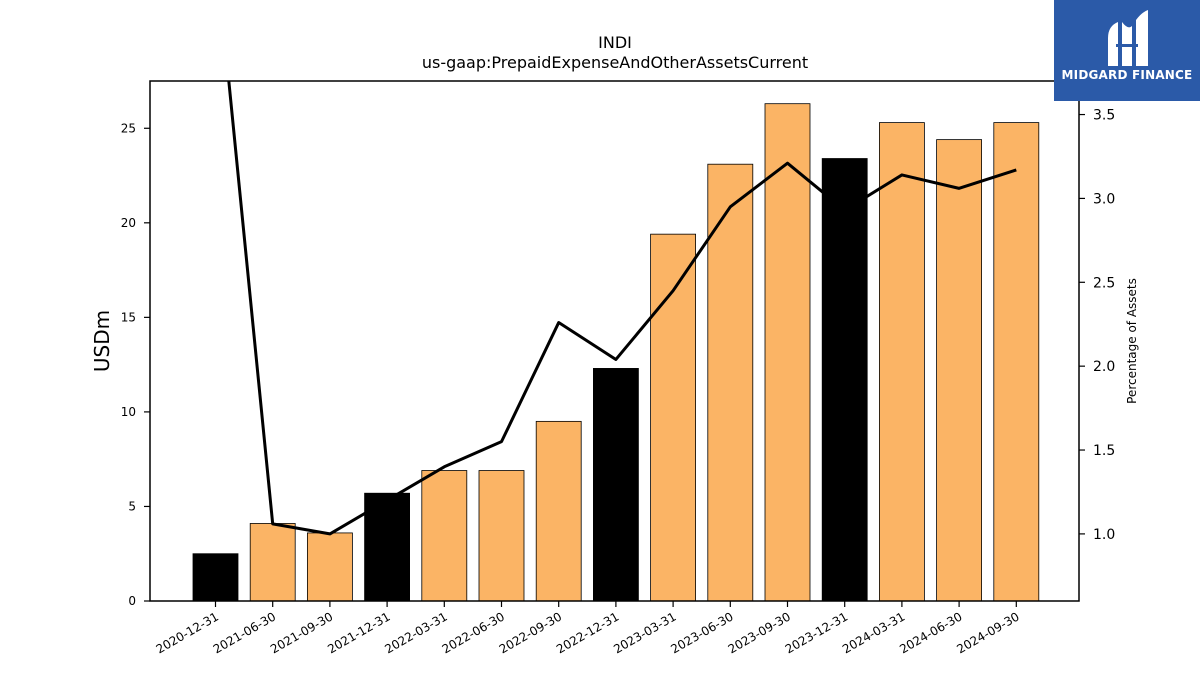  What do you see at coordinates (1104, 367) in the screenshot?
I see `y2-tick-label: 2.0` at bounding box center [1104, 367].